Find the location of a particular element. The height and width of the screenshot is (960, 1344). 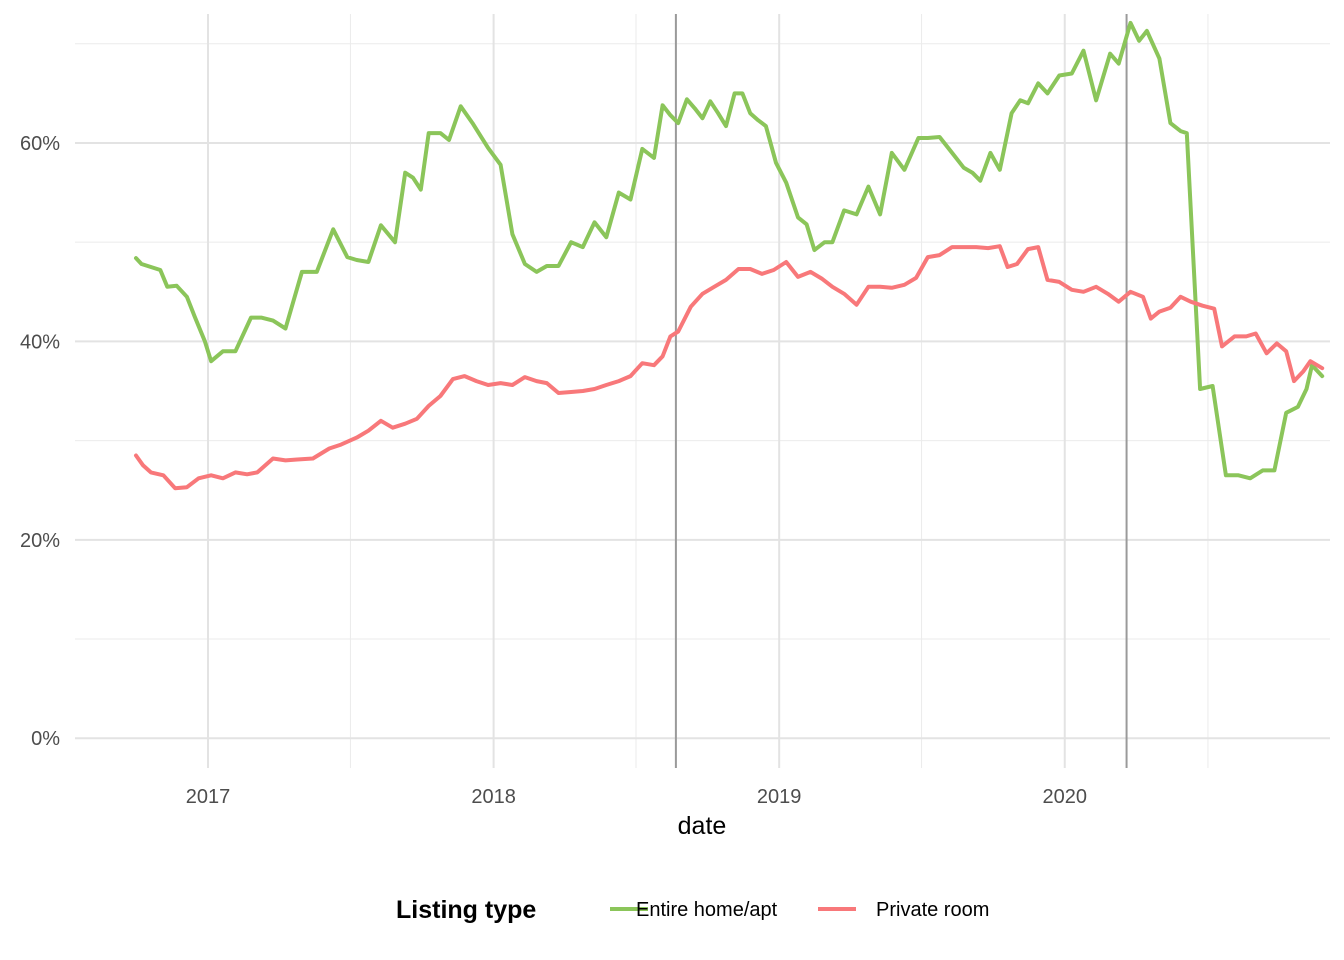

legend-label: Entire home/apt is located at coordinates (707, 910).